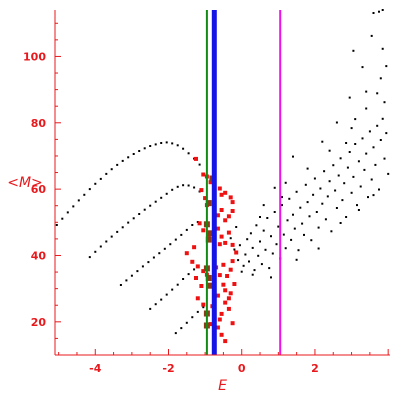 This screenshot has height=400, width=400. What do you see at coordinates (210, 233) in the screenshot?
I see `brown-point` at bounding box center [210, 233].